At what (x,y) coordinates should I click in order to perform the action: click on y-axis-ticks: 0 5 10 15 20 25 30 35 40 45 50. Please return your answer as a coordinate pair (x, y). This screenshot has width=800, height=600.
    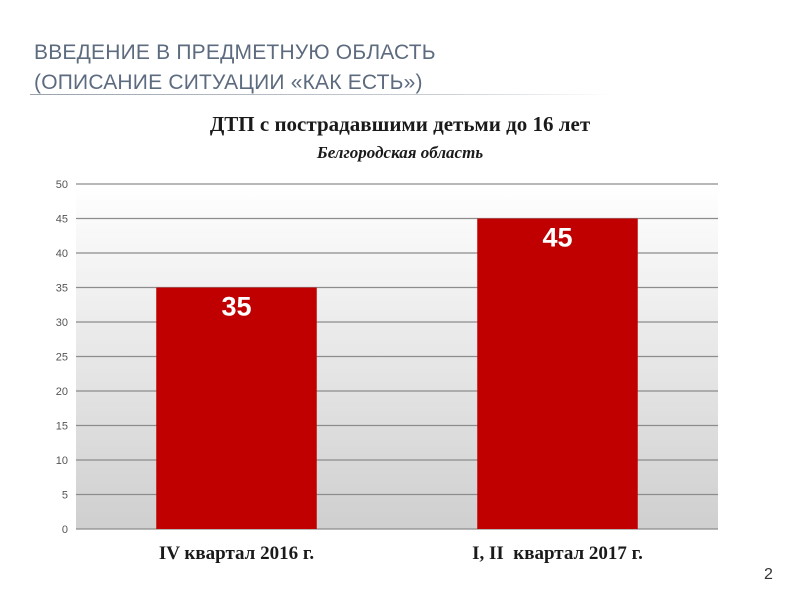
    Looking at the image, I should click on (62, 357).